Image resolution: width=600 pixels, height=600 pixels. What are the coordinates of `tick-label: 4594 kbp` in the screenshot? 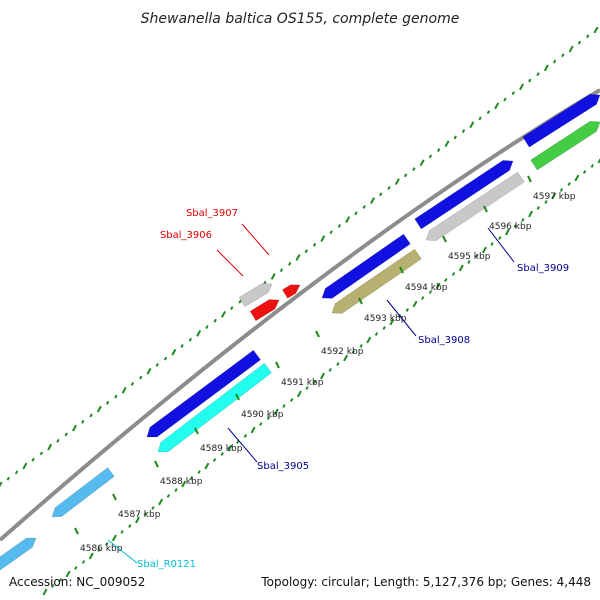 It's located at (426, 288).